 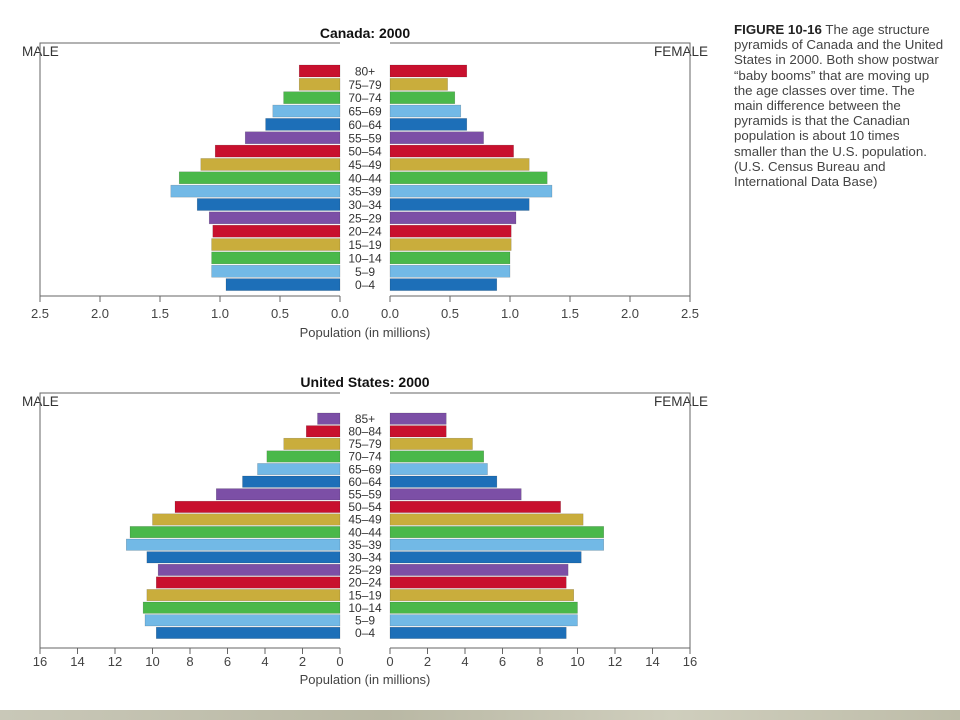 What do you see at coordinates (681, 401) in the screenshot?
I see `us-female-label: FEMALE` at bounding box center [681, 401].